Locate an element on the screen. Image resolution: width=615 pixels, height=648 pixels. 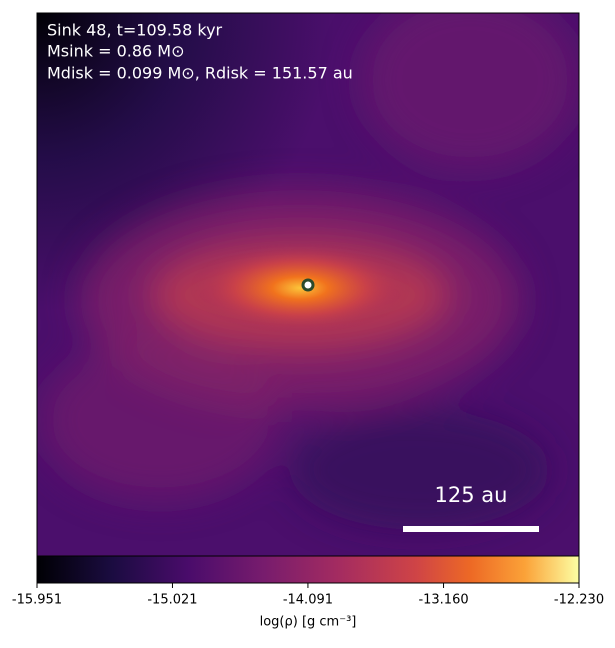
colorbar-tick-label: -12.230 is located at coordinates (579, 600).